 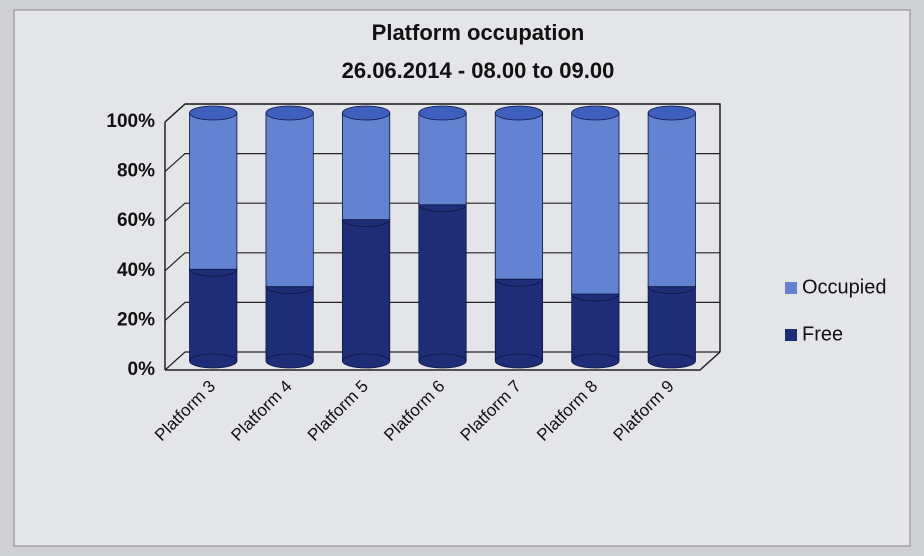 What do you see at coordinates (822, 334) in the screenshot?
I see `legend-label: Free` at bounding box center [822, 334].